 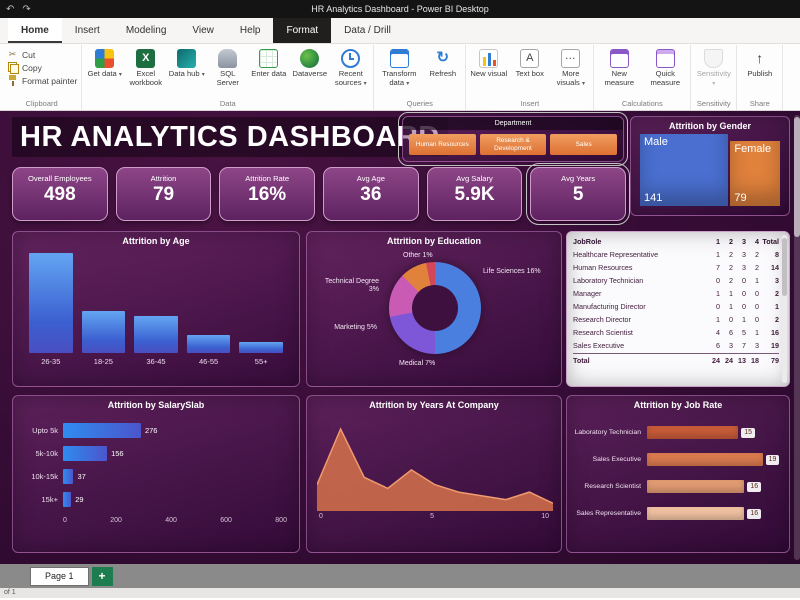 What do you see at coordinates (163, 194) in the screenshot?
I see `kpi-card-attrition: Attrition 79` at bounding box center [163, 194].